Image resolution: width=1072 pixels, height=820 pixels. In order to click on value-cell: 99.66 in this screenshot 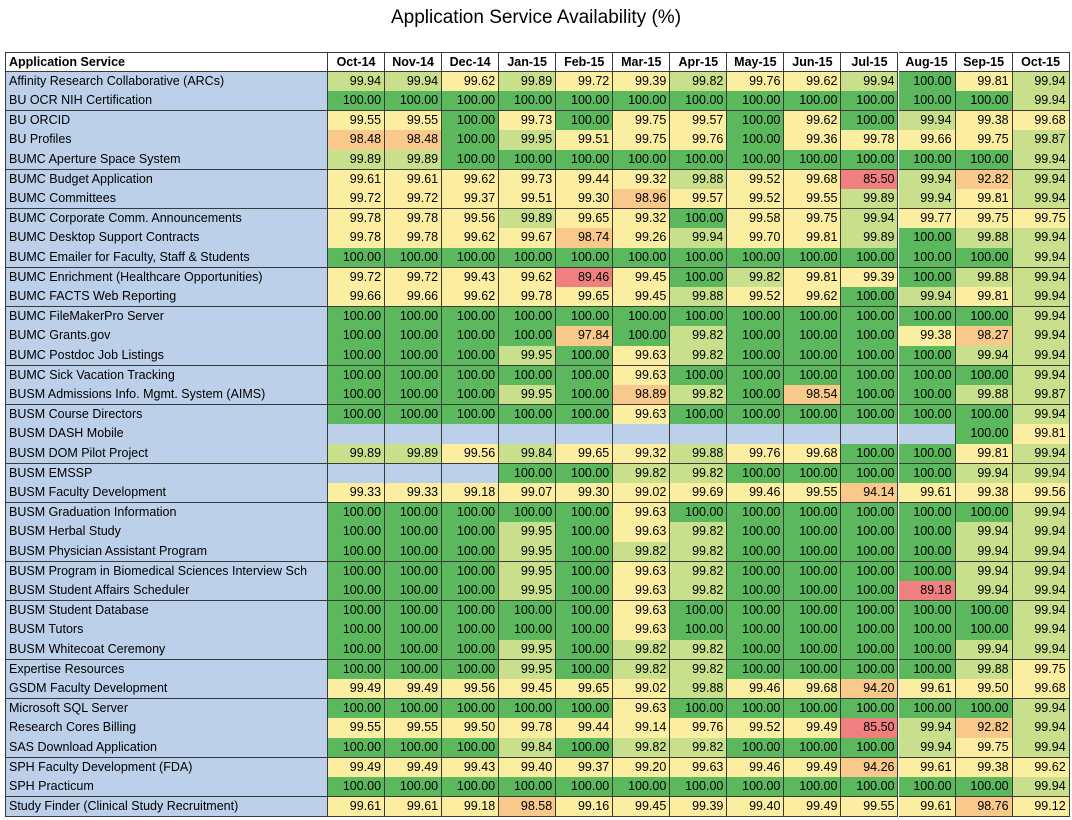, I will do `click(357, 297)`.